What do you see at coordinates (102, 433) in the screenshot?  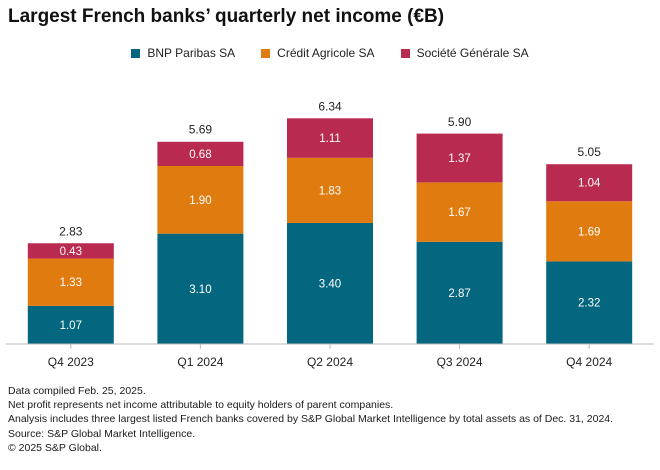 I see `footnote-source: Source: S&P Global Market Intelligence.` at bounding box center [102, 433].